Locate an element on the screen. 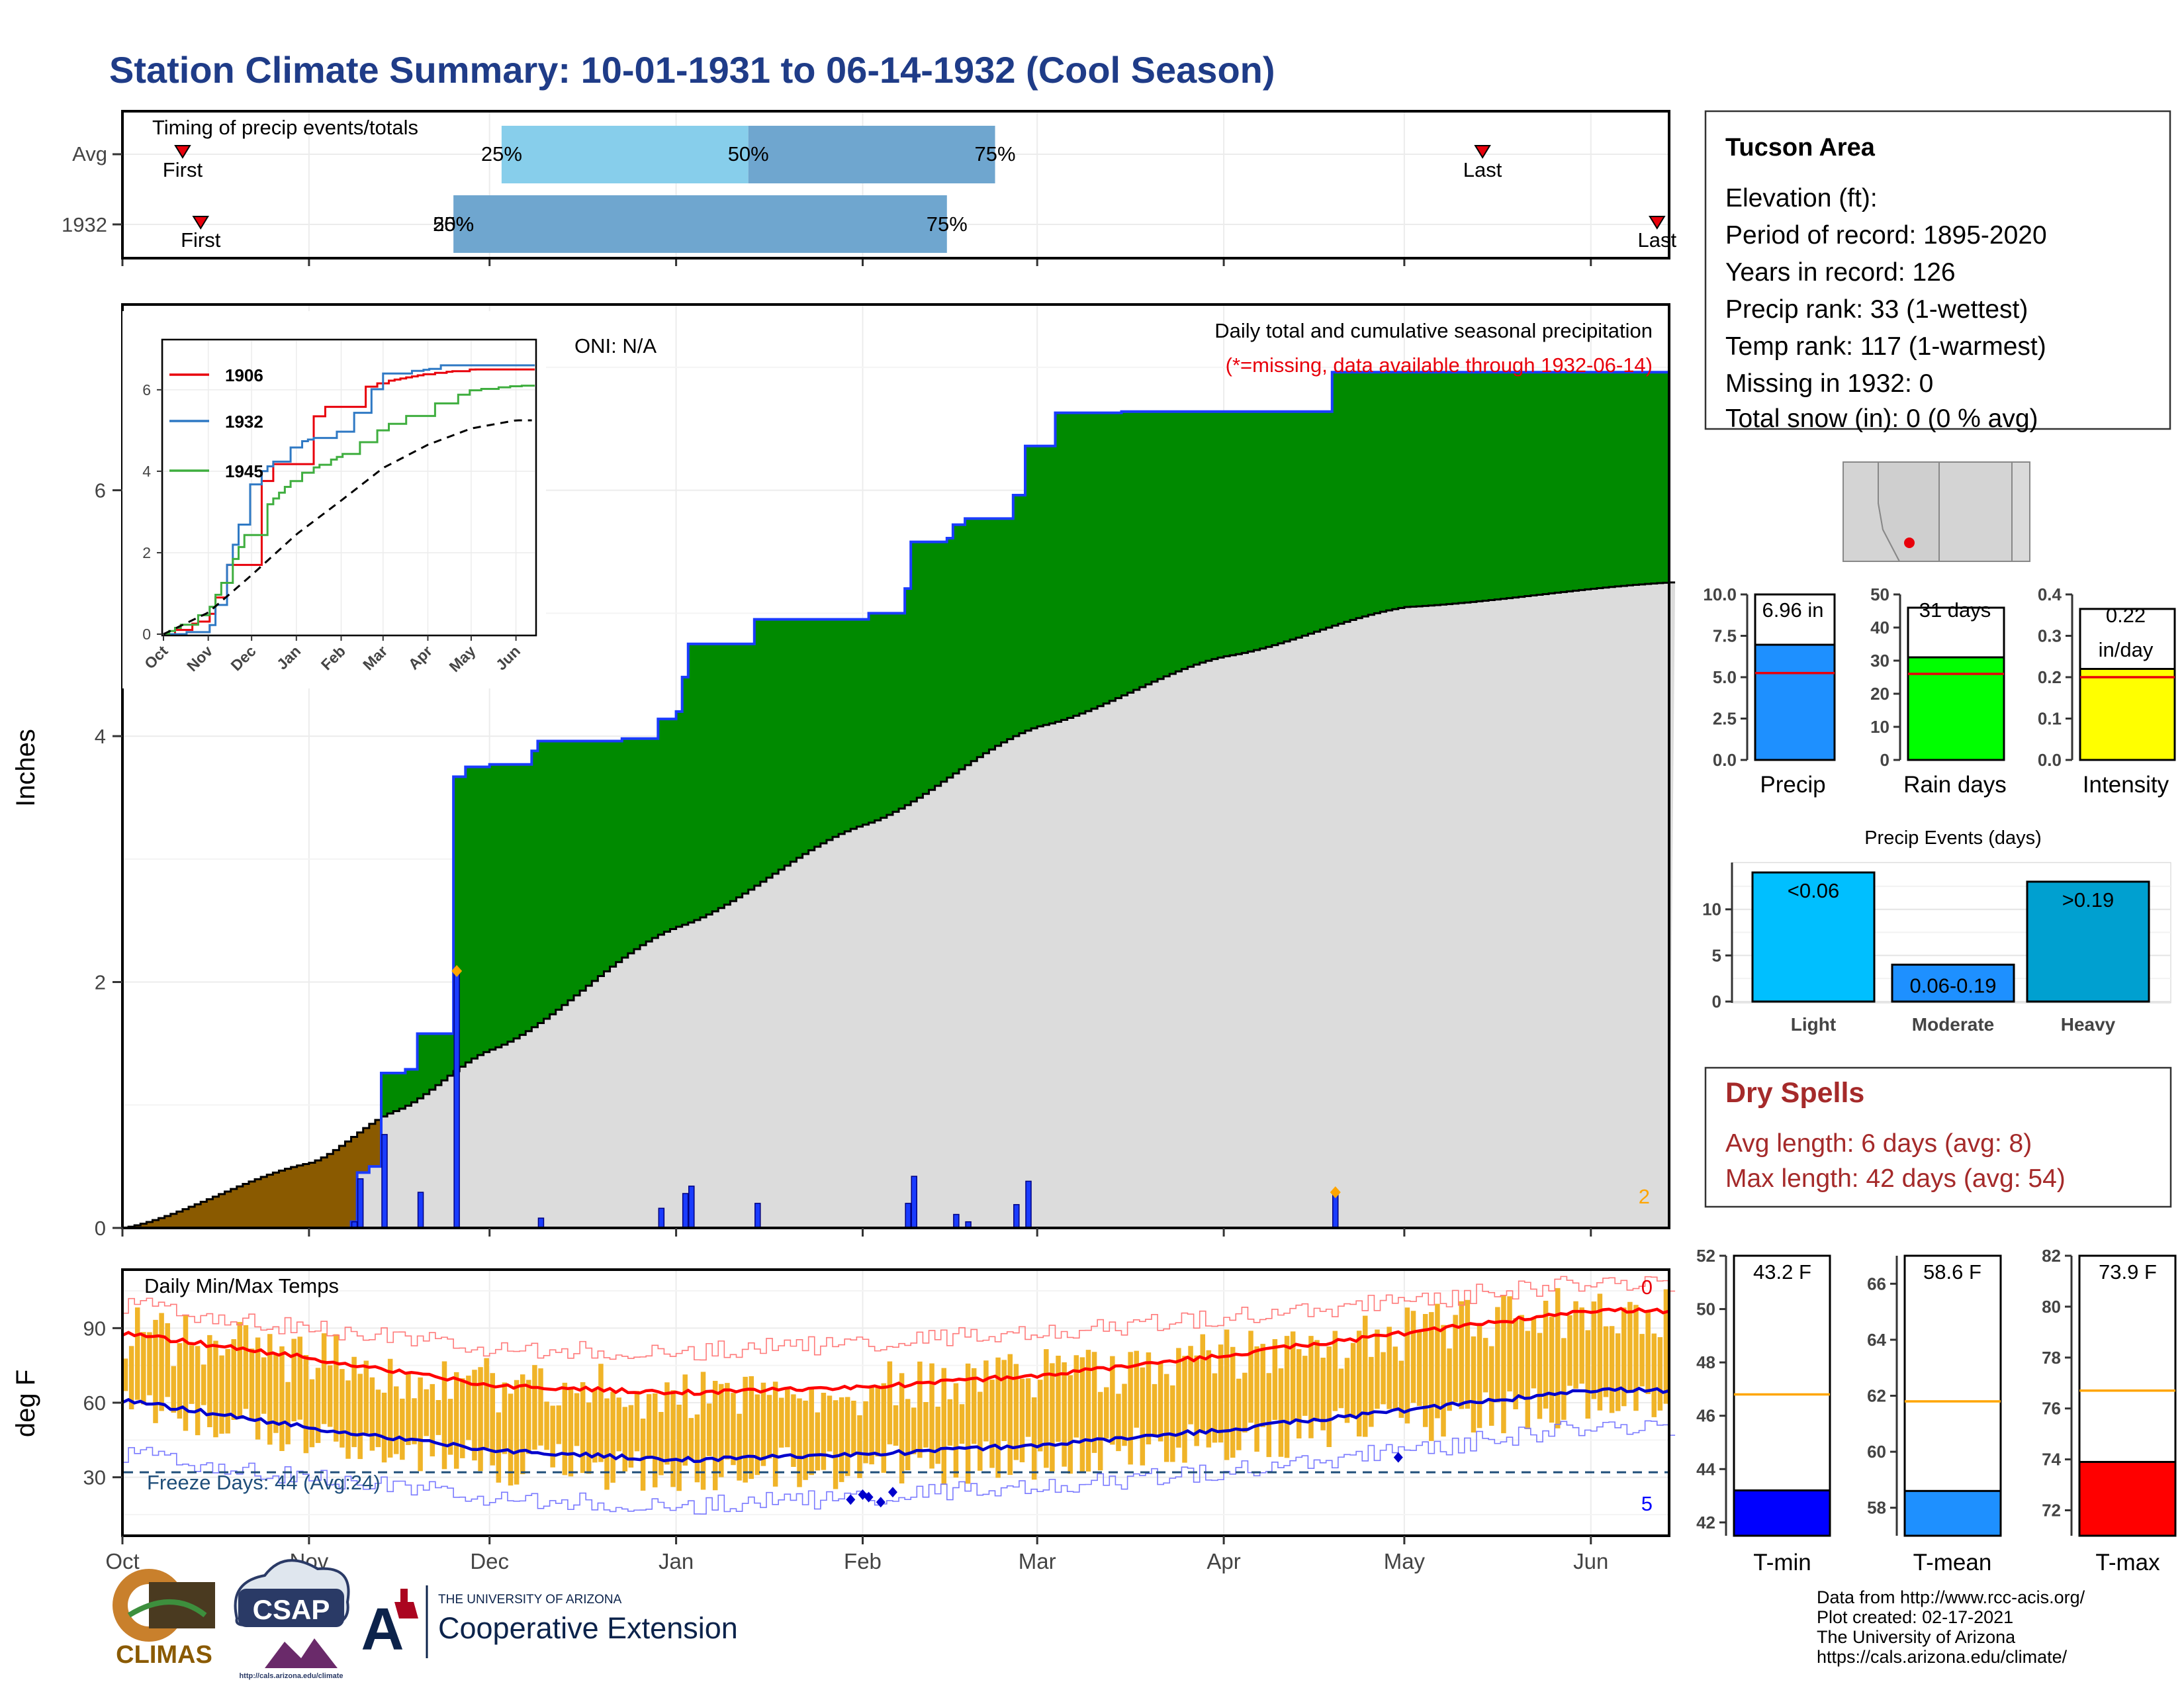 The width and height of the screenshot is (2184, 1688). inset-ytick-2: 2 is located at coordinates (146, 552).